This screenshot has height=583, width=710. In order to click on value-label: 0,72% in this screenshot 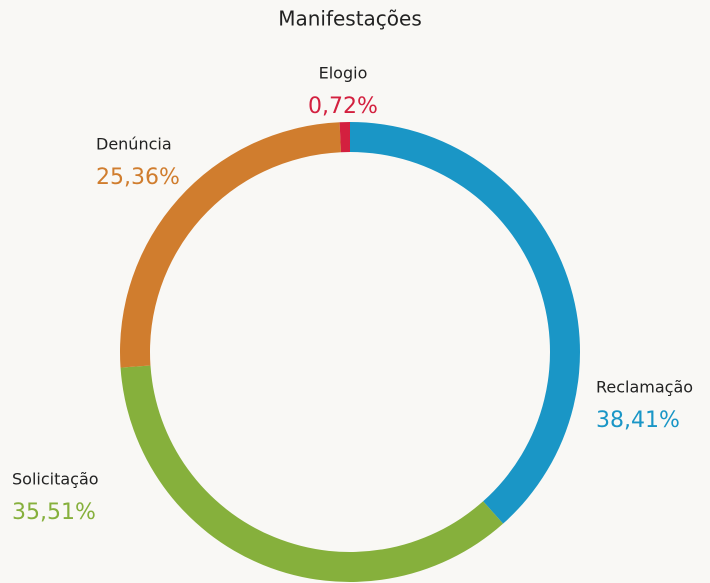, I will do `click(343, 106)`.